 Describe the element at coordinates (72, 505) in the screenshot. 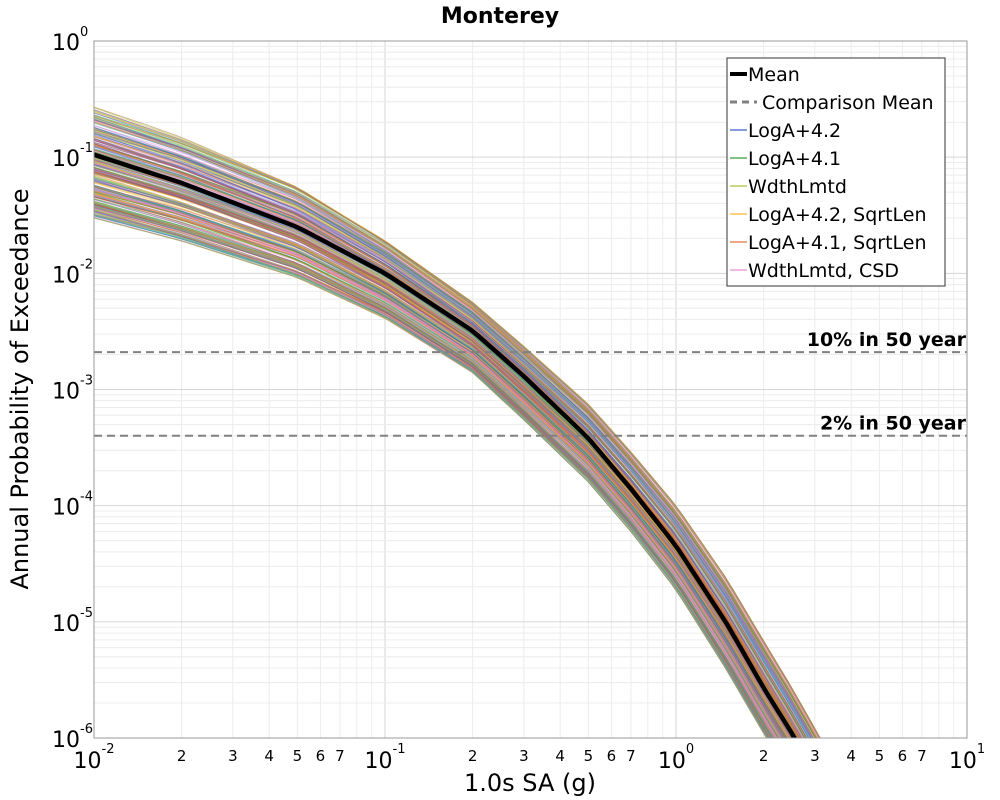

I see `y-tick-label: 10⁻⁴` at that location.